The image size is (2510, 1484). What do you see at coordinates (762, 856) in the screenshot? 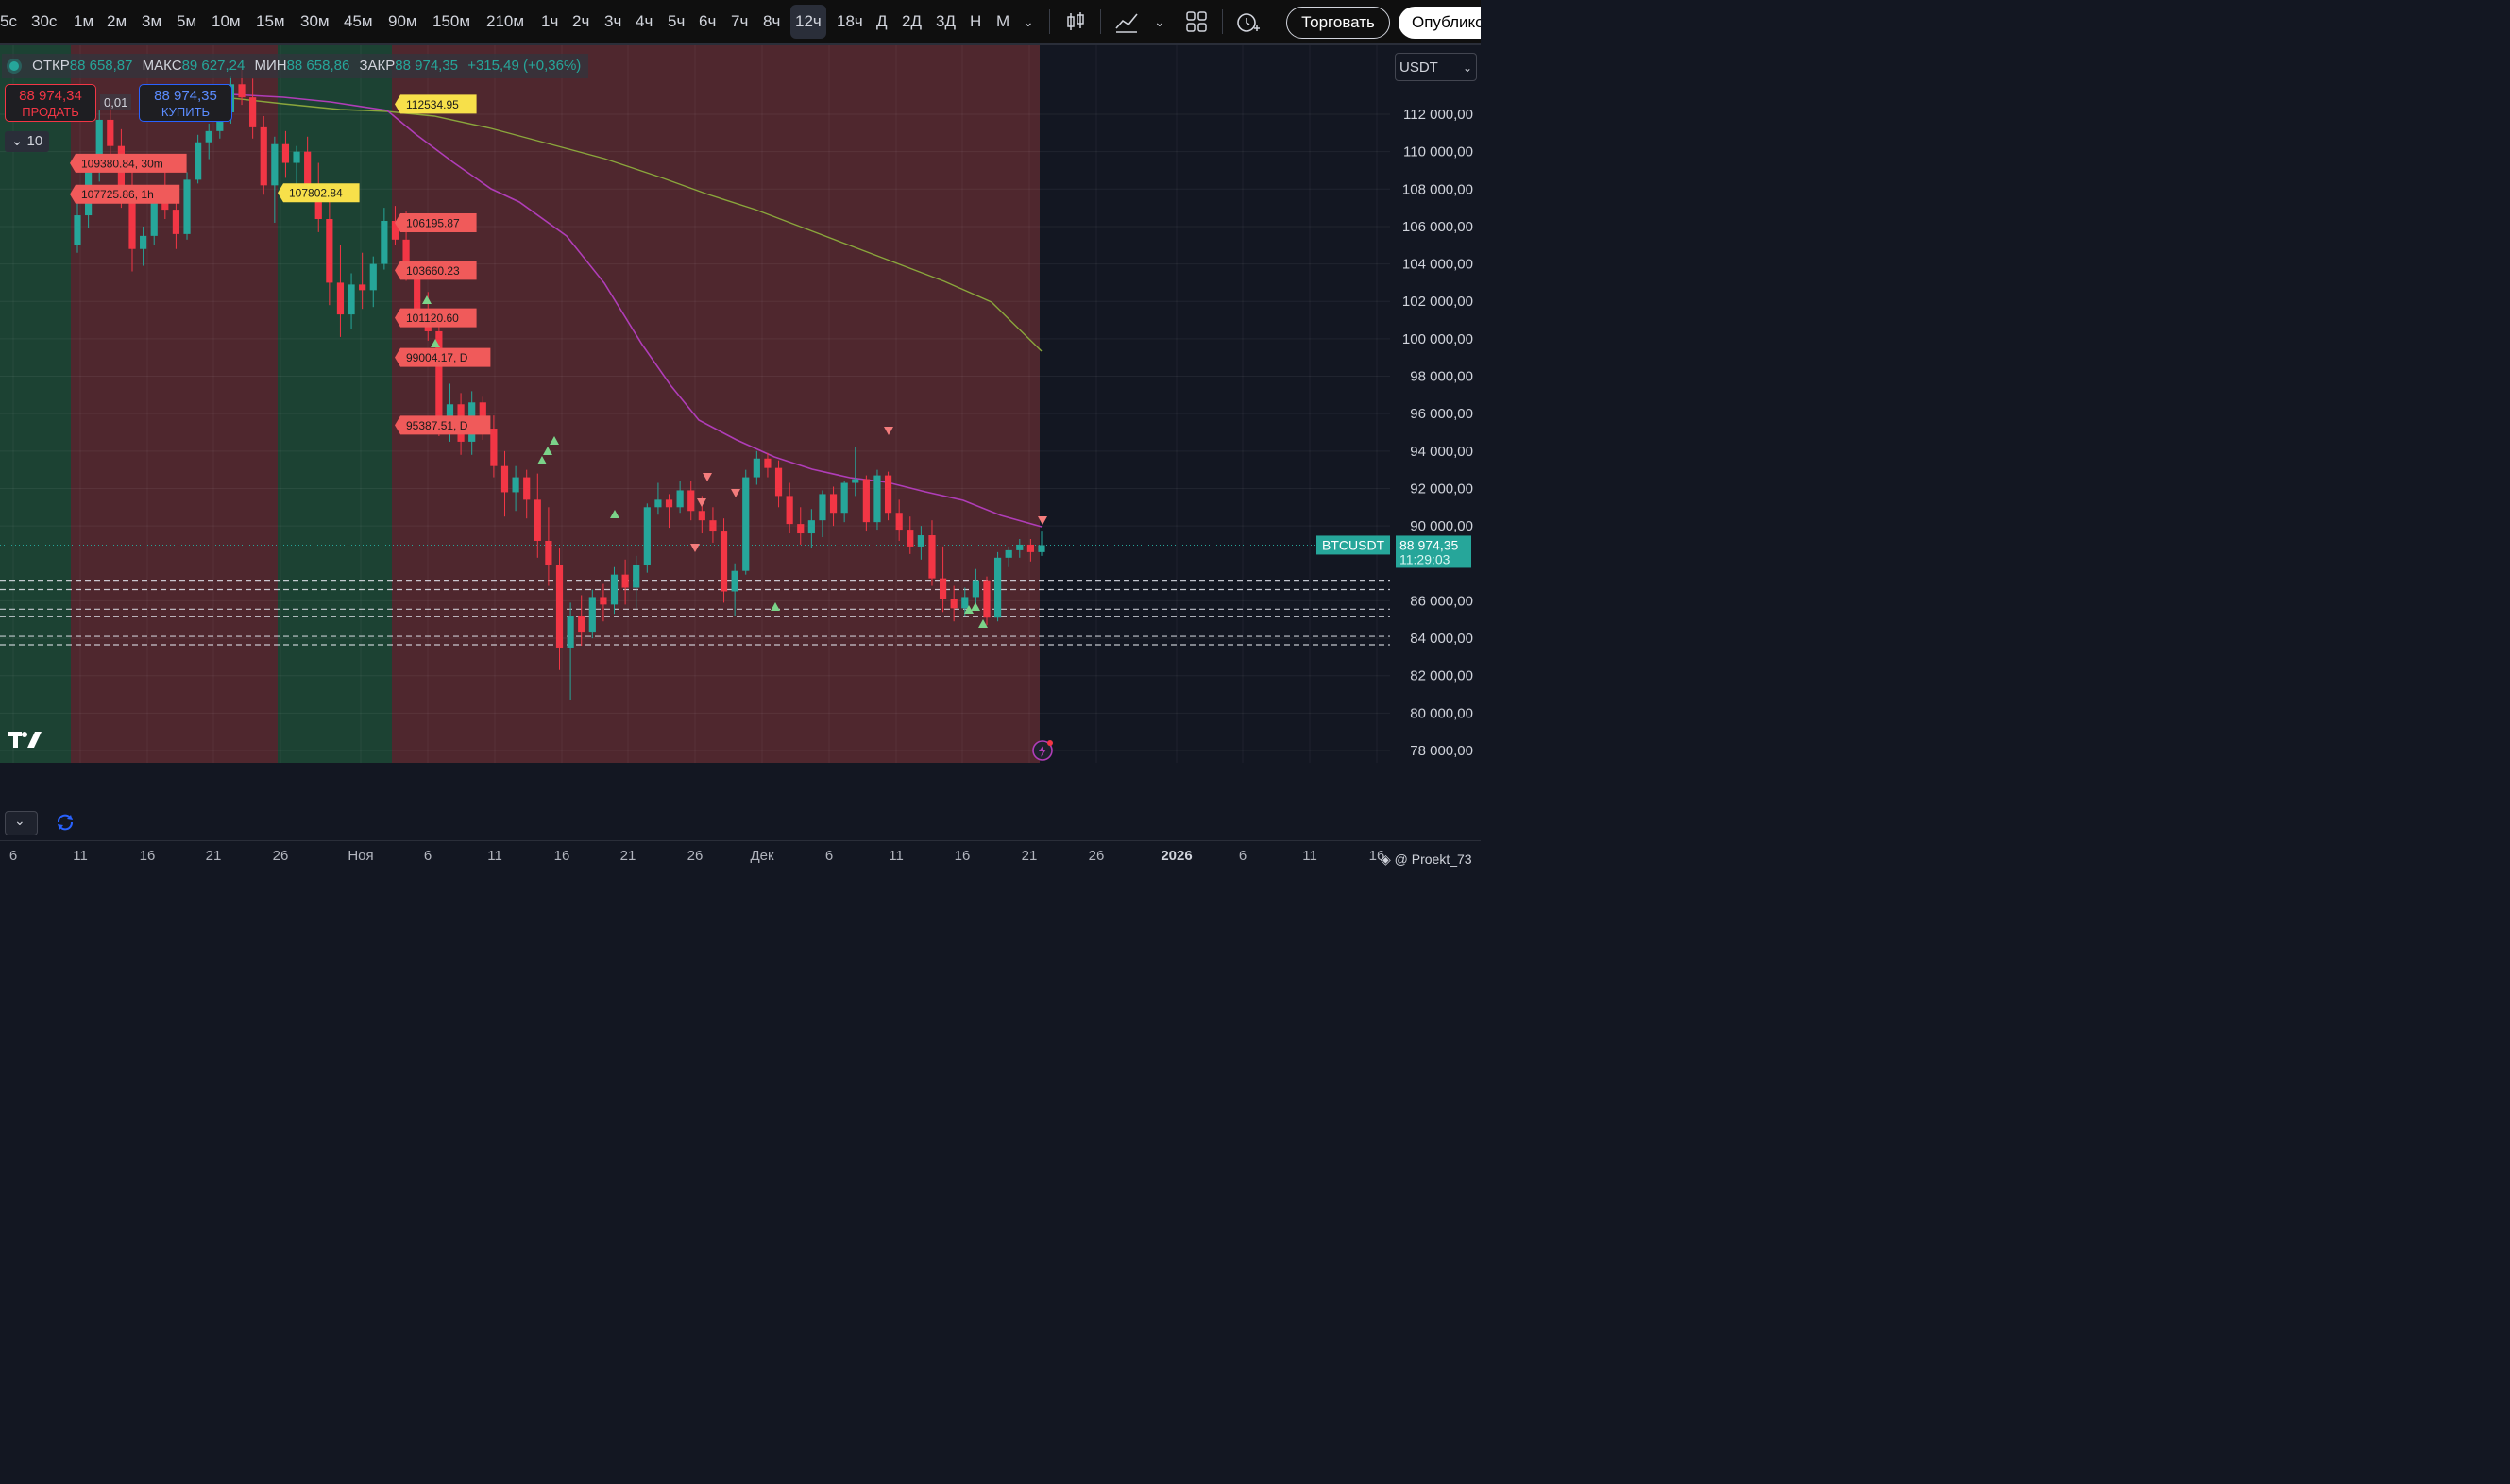
I see `time-tick-11: Дек` at bounding box center [762, 856].